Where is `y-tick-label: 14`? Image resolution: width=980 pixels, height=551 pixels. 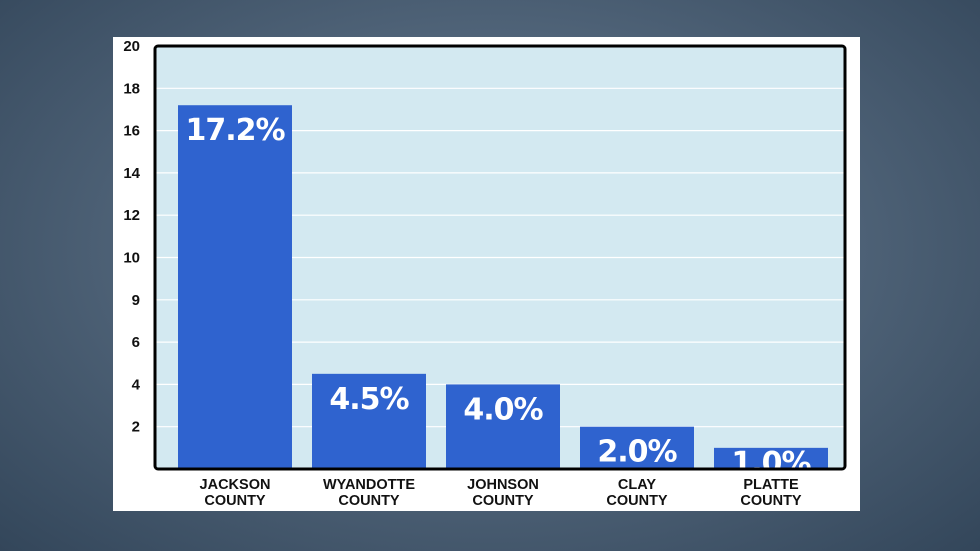 y-tick-label: 14 is located at coordinates (131, 173).